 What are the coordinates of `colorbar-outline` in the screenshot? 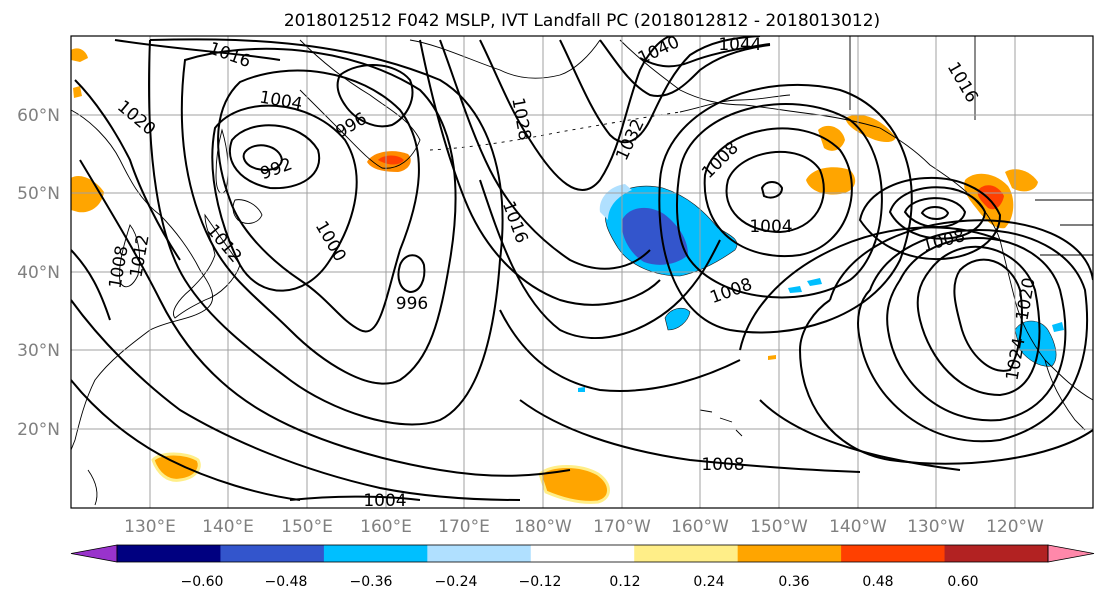 It's located at (582, 553).